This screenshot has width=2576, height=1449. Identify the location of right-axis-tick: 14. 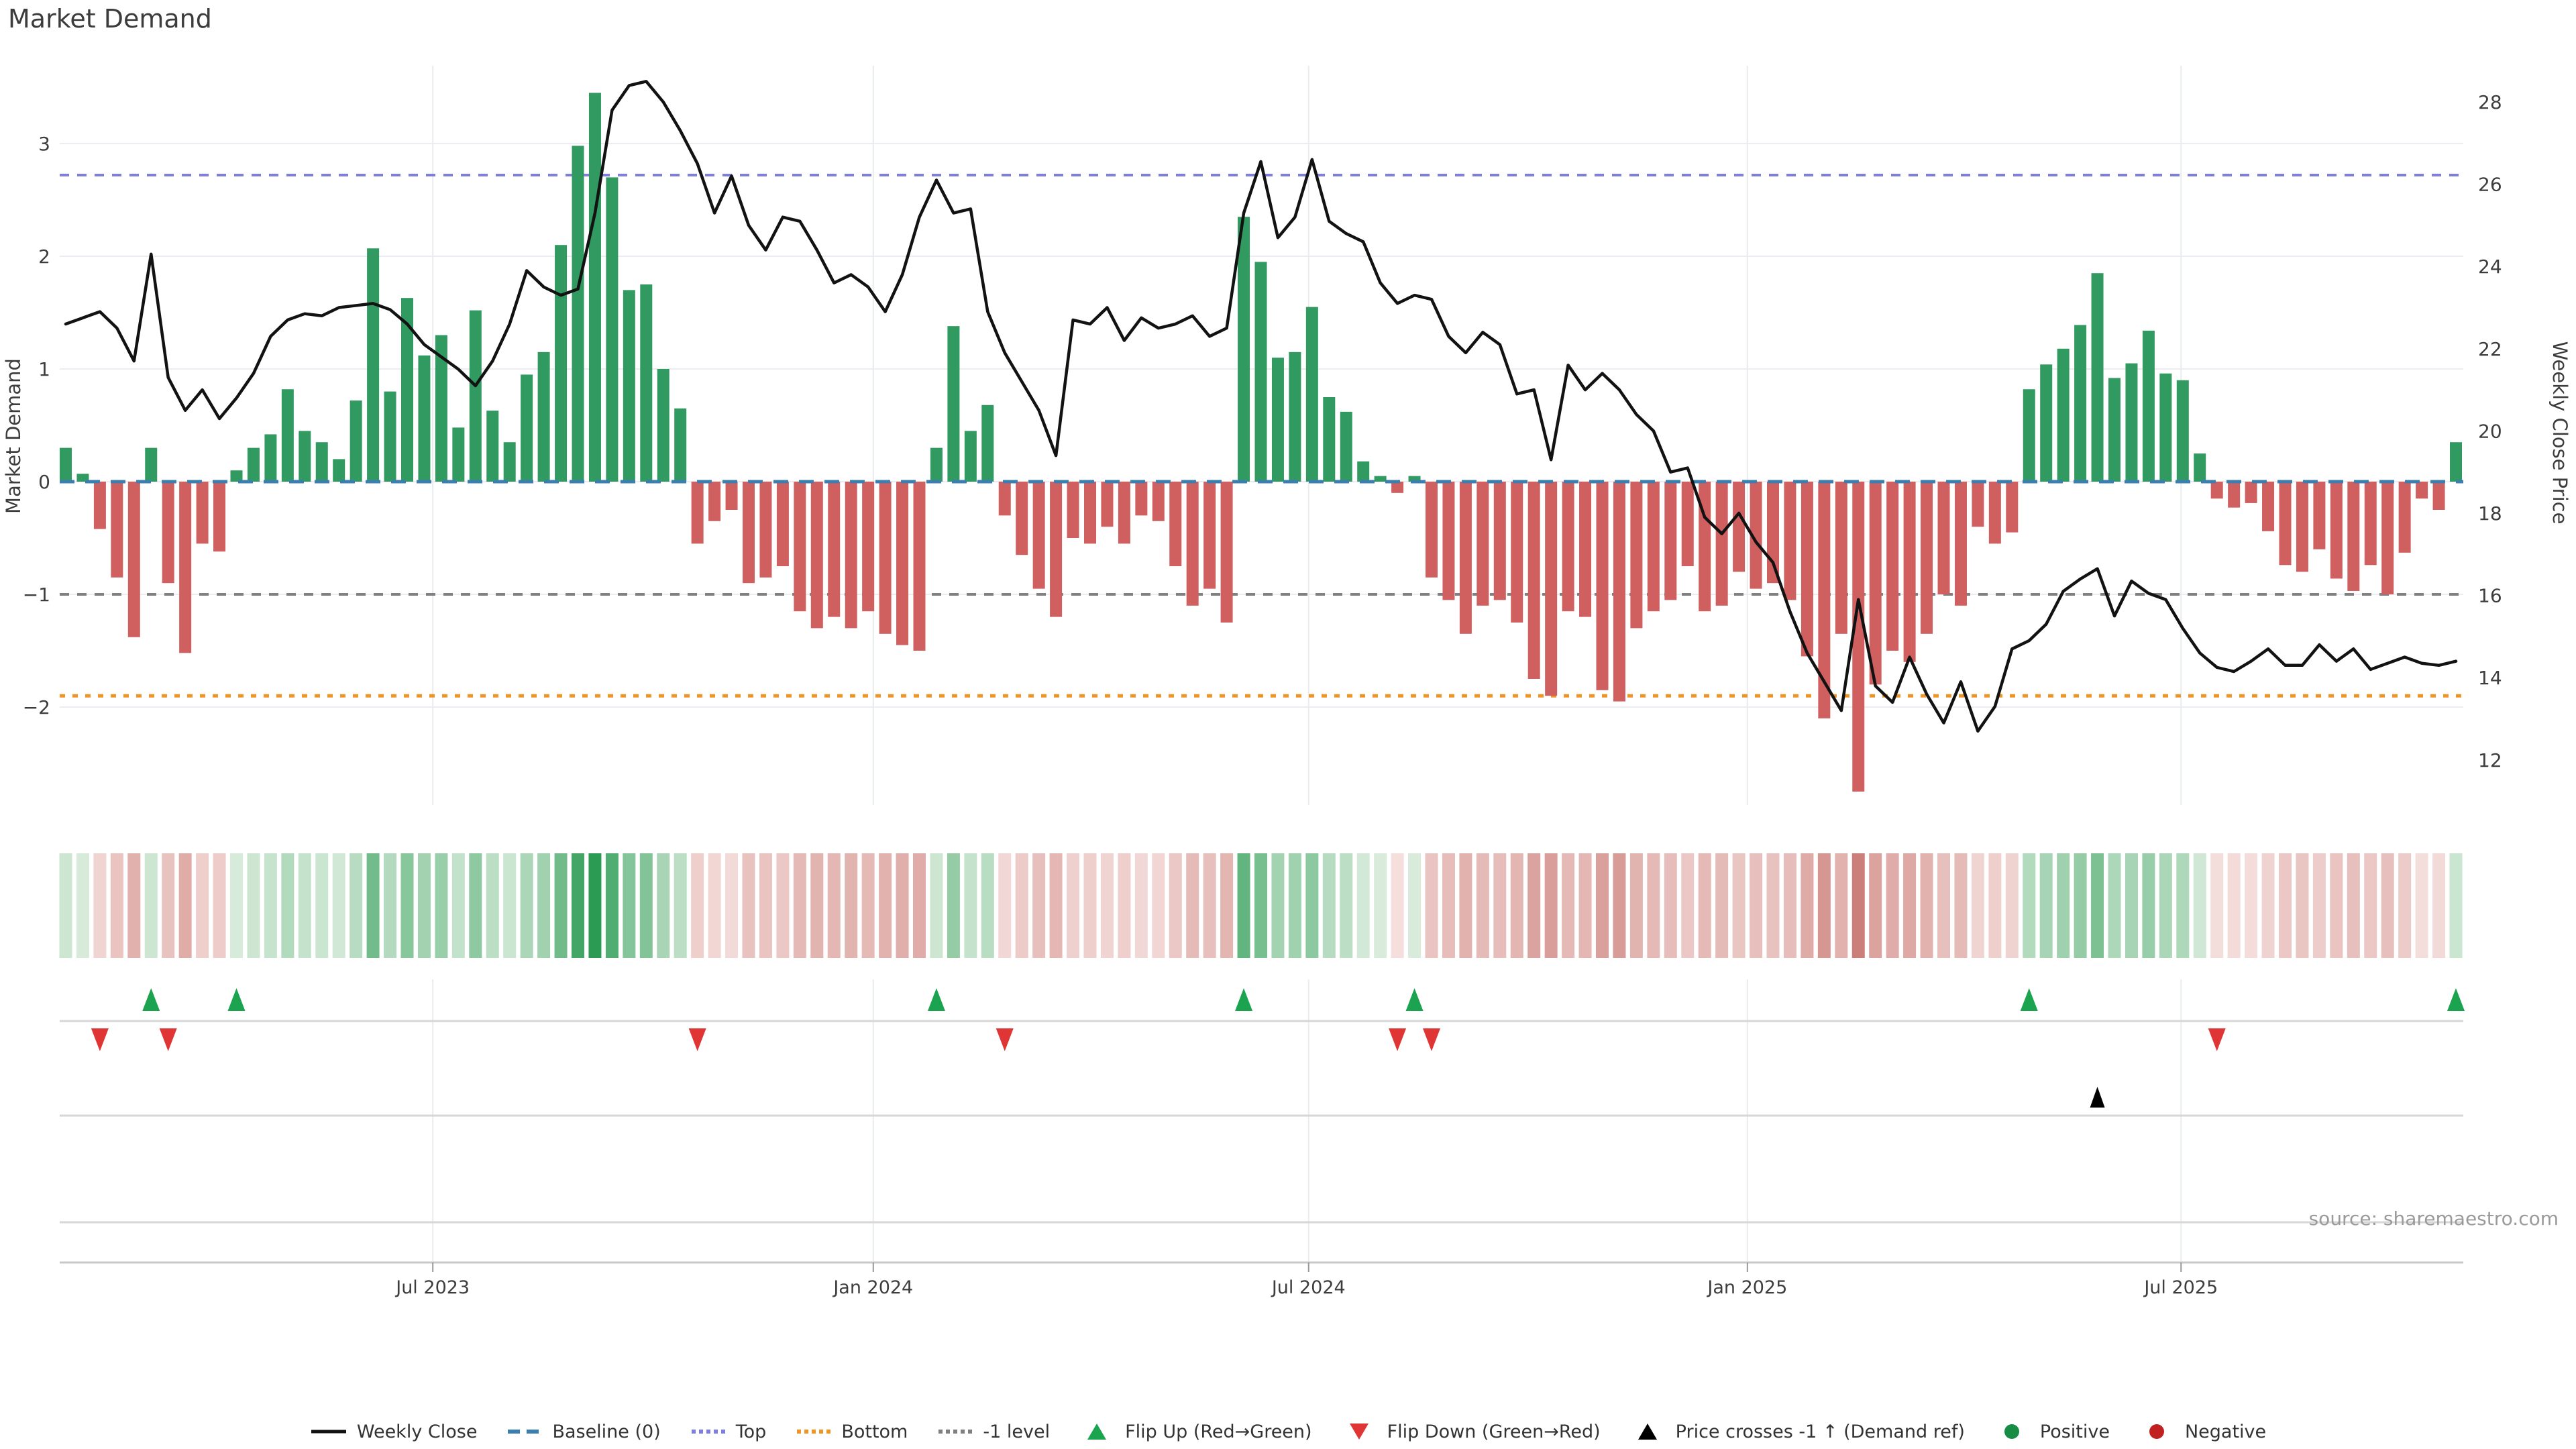
(2490, 678).